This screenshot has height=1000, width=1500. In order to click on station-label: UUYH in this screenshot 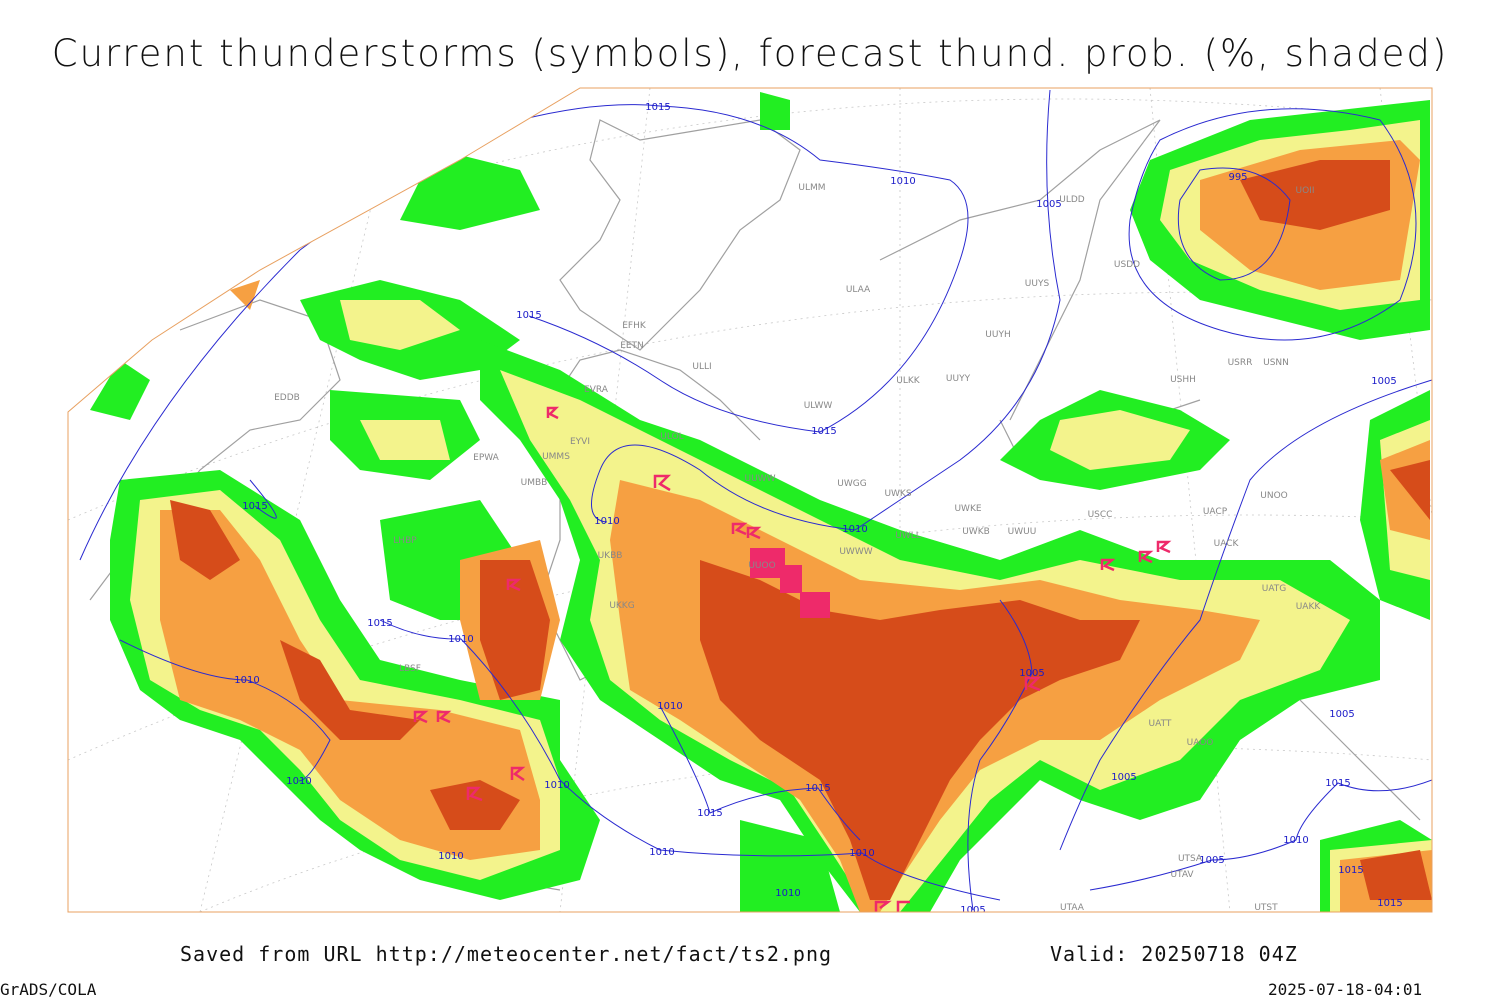, I will do `click(997, 335)`.